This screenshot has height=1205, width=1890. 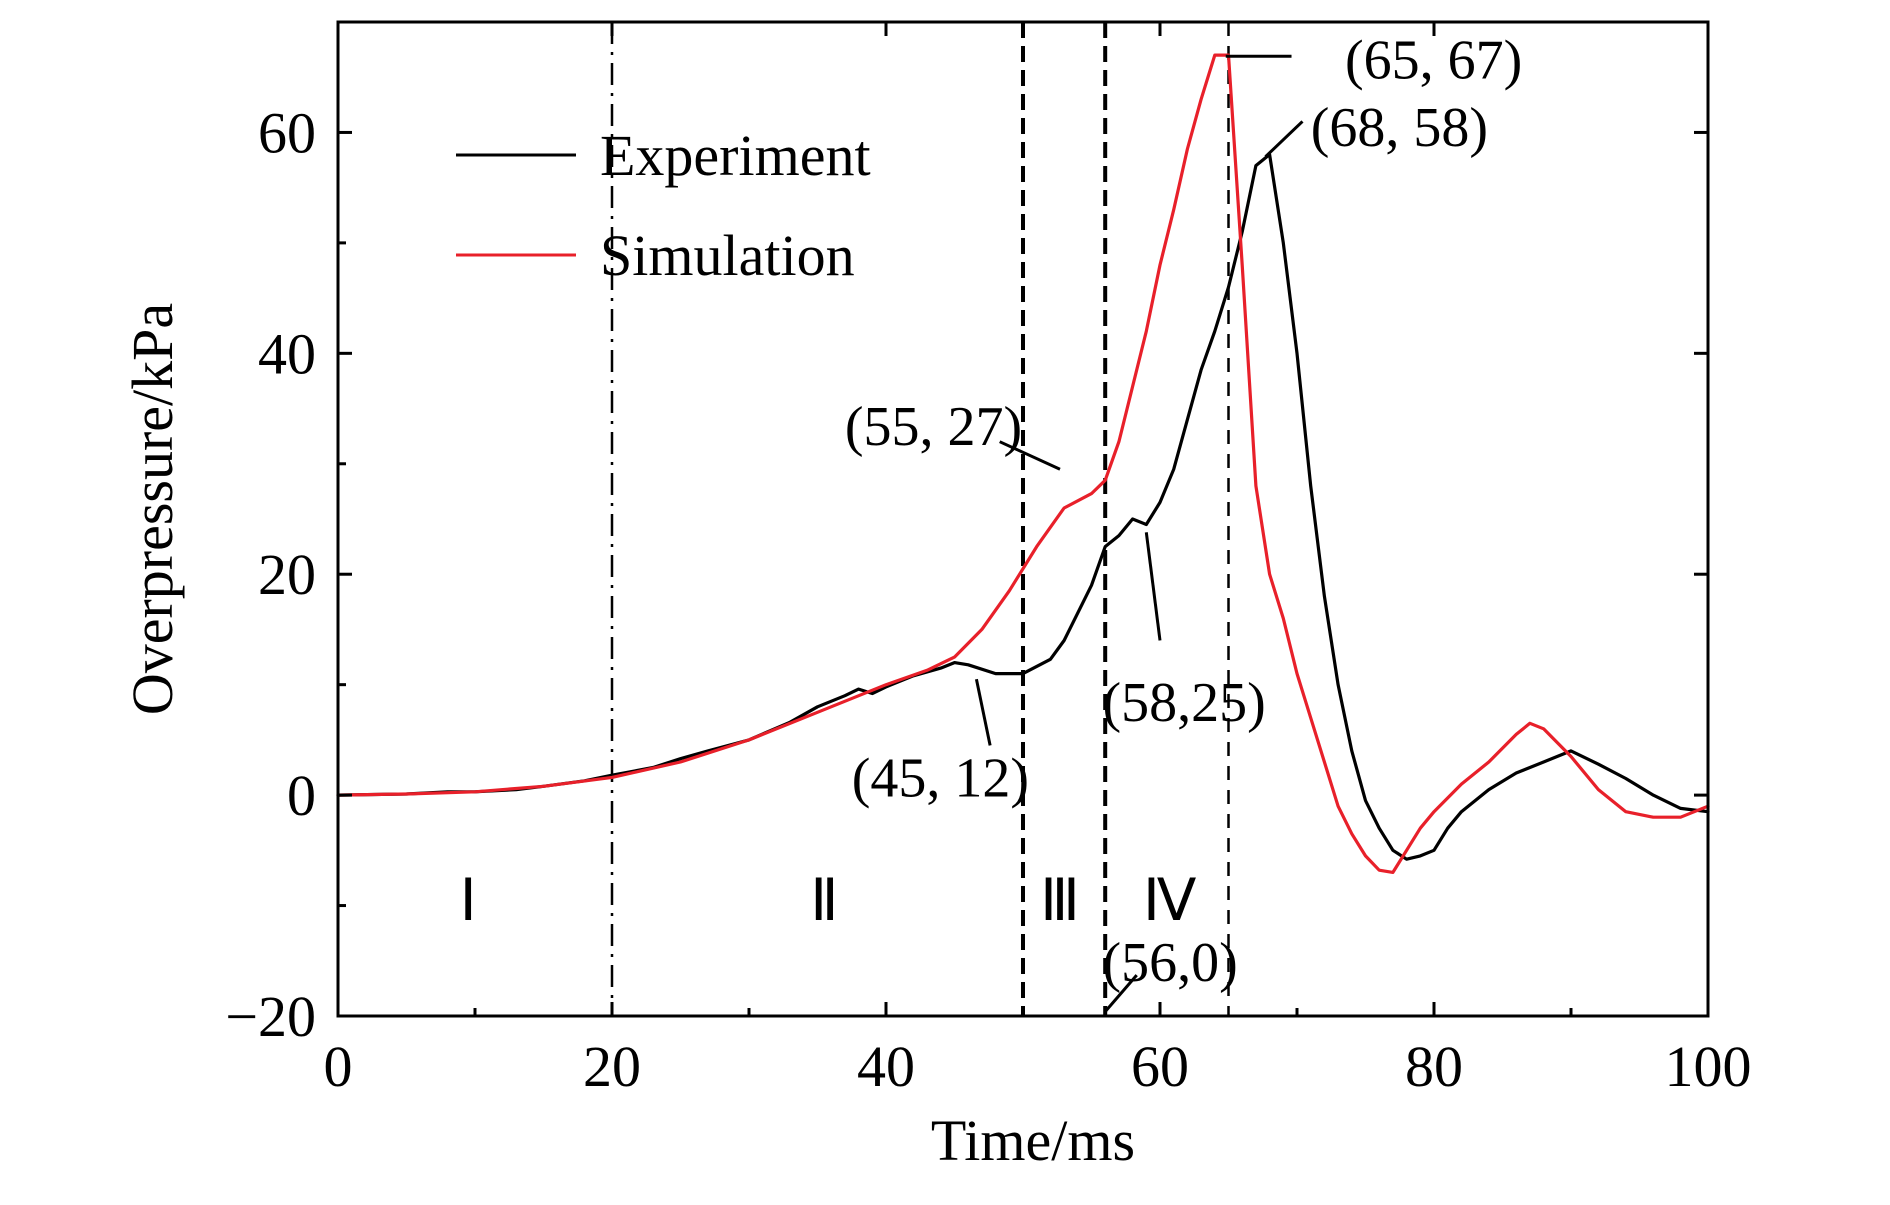 What do you see at coordinates (824, 900) in the screenshot?
I see `stage-label: Ⅱ` at bounding box center [824, 900].